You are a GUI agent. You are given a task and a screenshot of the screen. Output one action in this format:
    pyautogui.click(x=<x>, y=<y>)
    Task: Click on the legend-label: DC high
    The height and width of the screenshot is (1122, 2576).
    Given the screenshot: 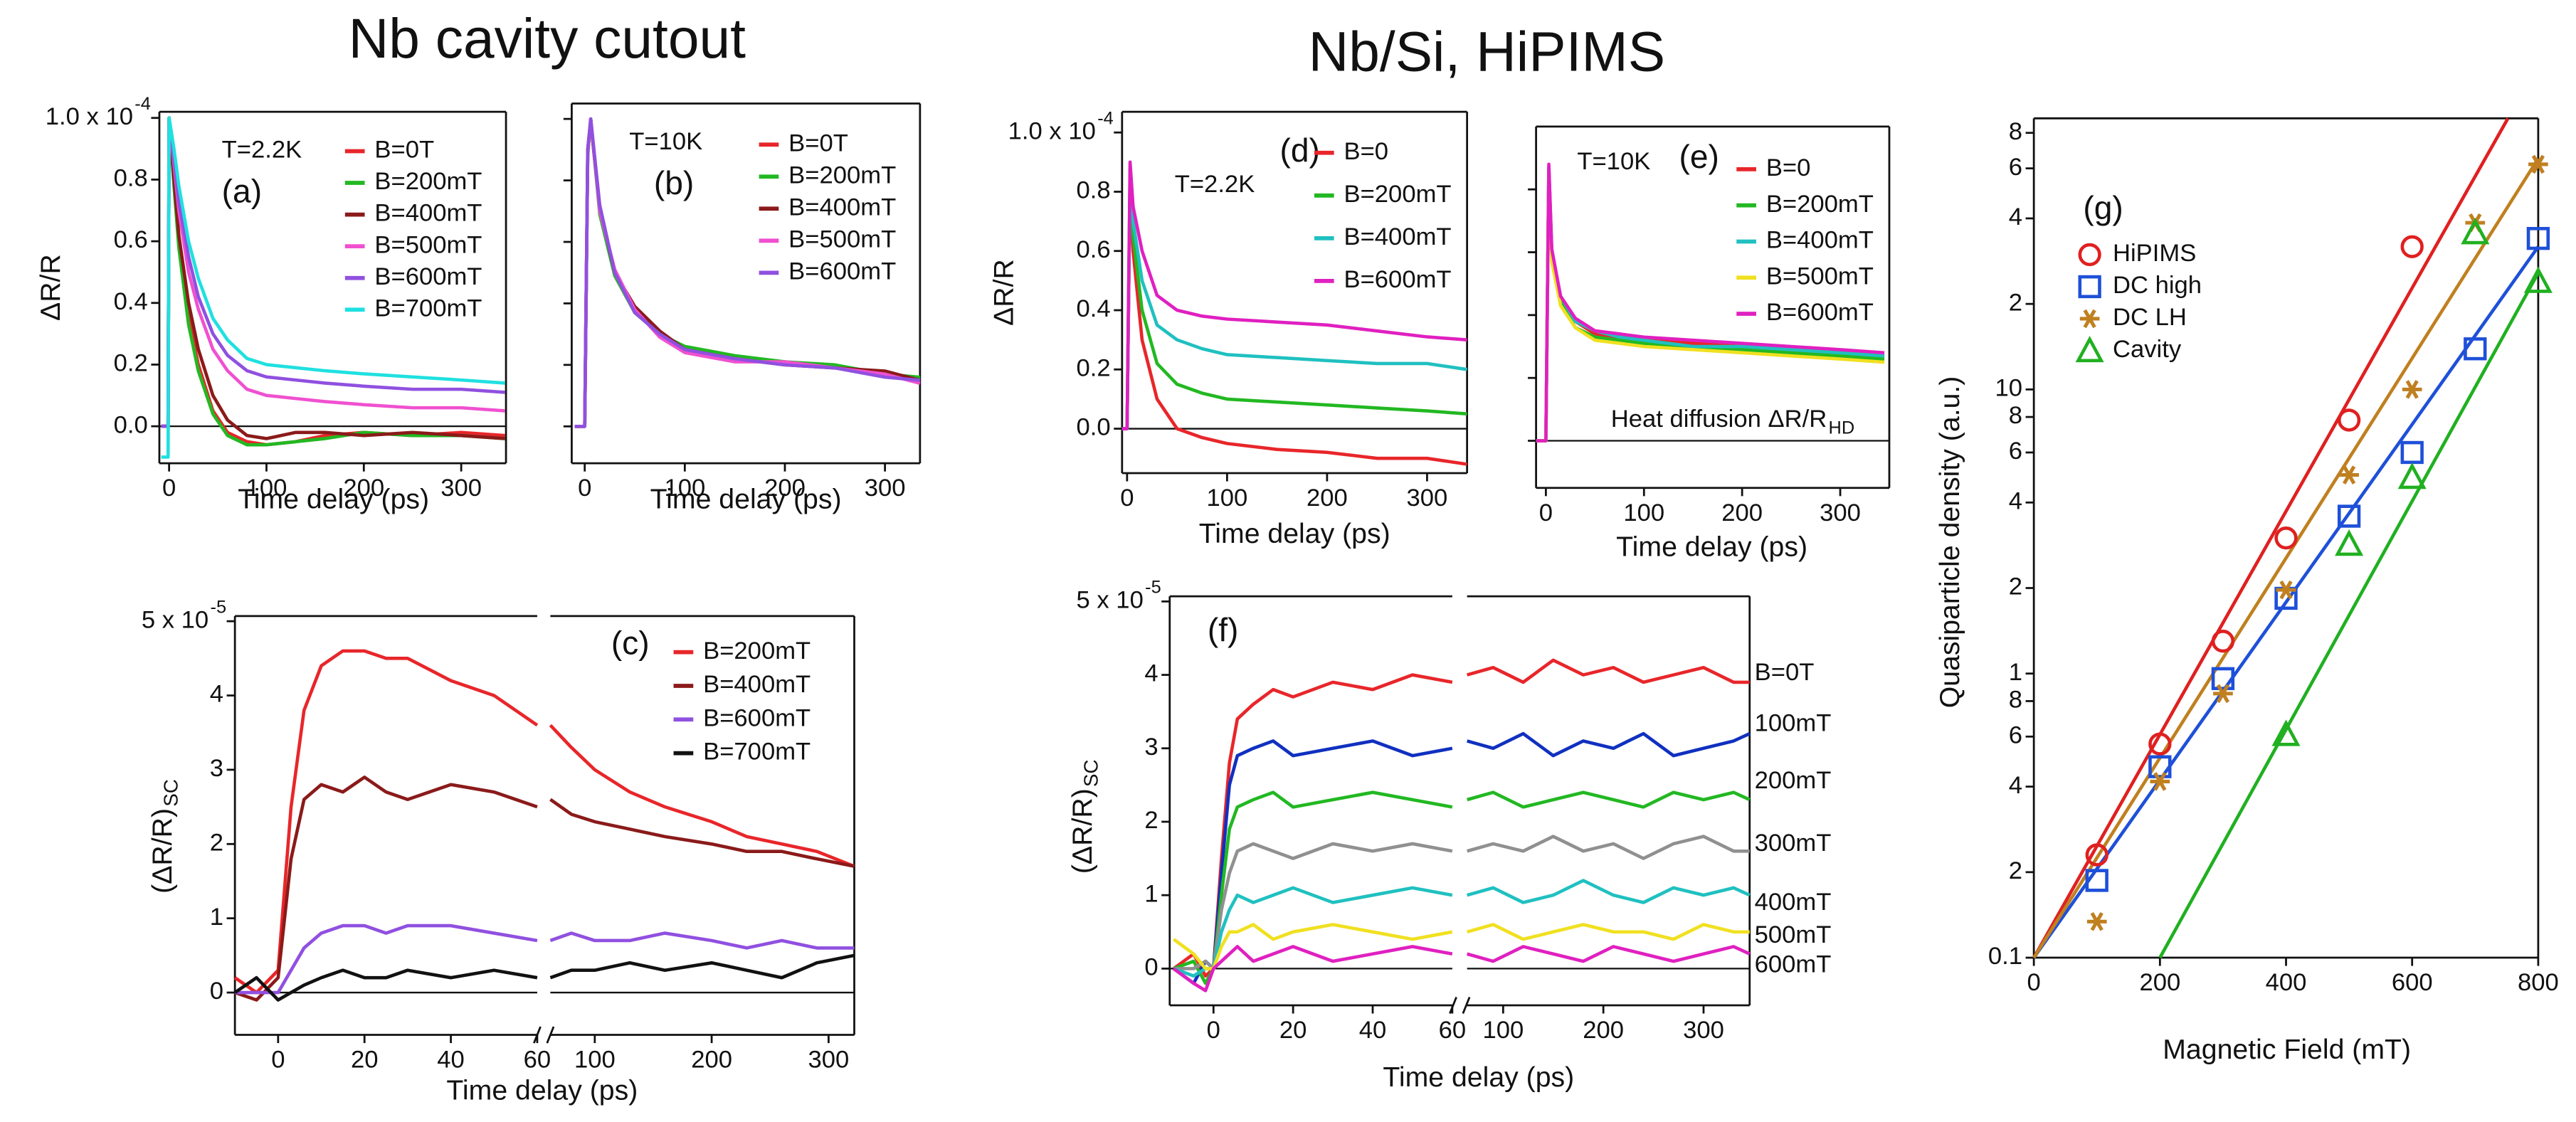 What is the action you would take?
    pyautogui.click(x=2157, y=285)
    